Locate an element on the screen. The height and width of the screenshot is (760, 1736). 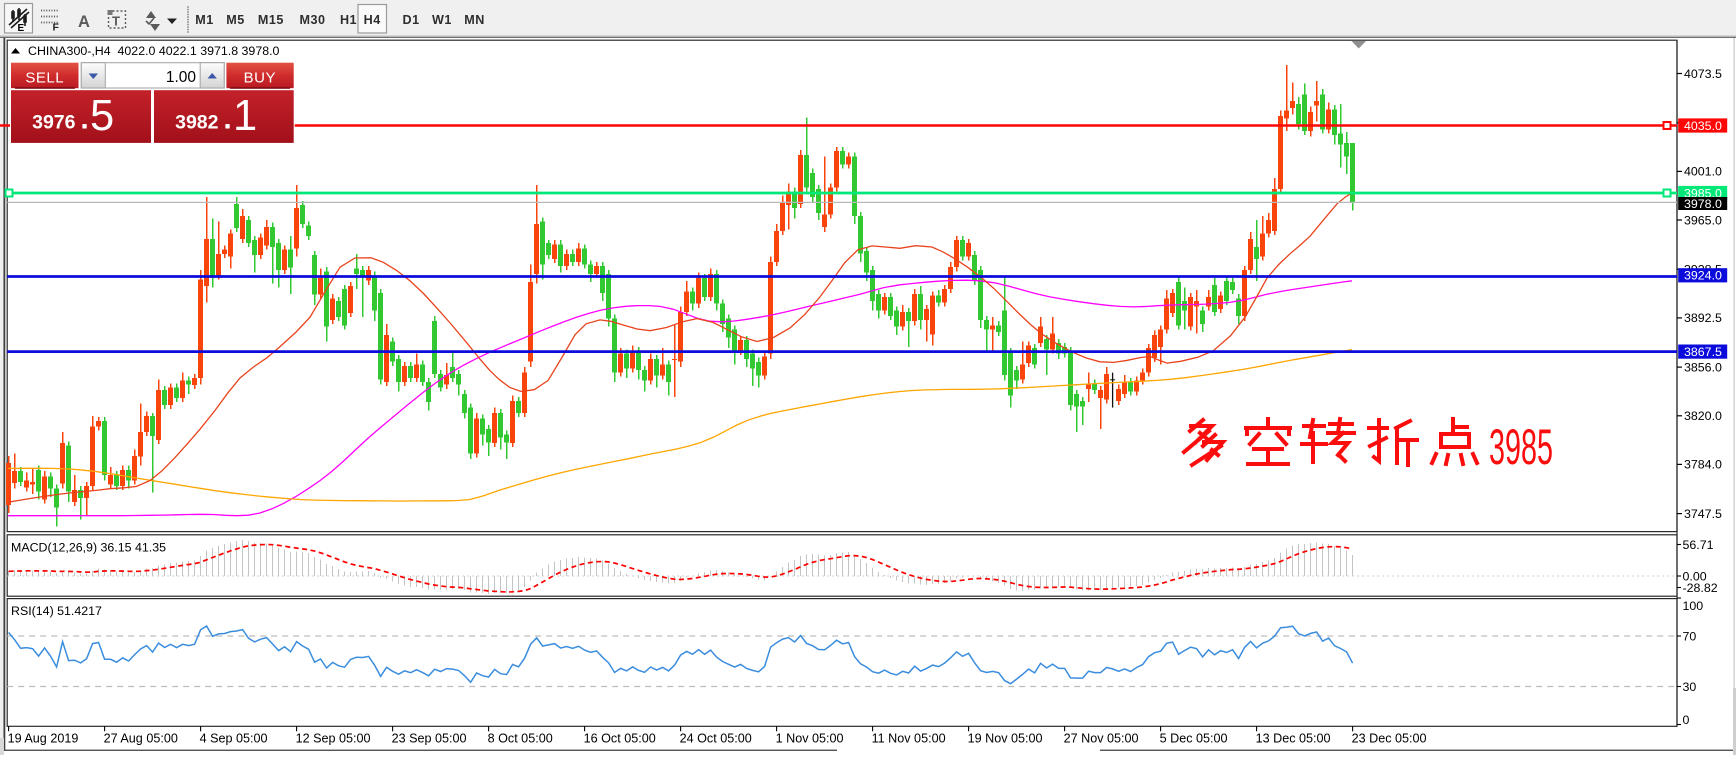
svg-text: -28.82 is located at coordinates (1700, 588).